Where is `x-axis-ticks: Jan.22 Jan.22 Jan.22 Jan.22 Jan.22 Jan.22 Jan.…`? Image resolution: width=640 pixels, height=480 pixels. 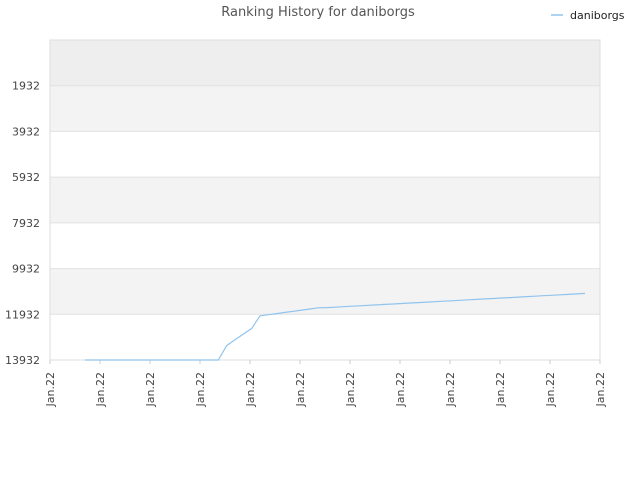 x-axis-ticks: Jan.22 Jan.22 Jan.22 Jan.22 Jan.22 Jan.22 Jan.… is located at coordinates (325, 383).